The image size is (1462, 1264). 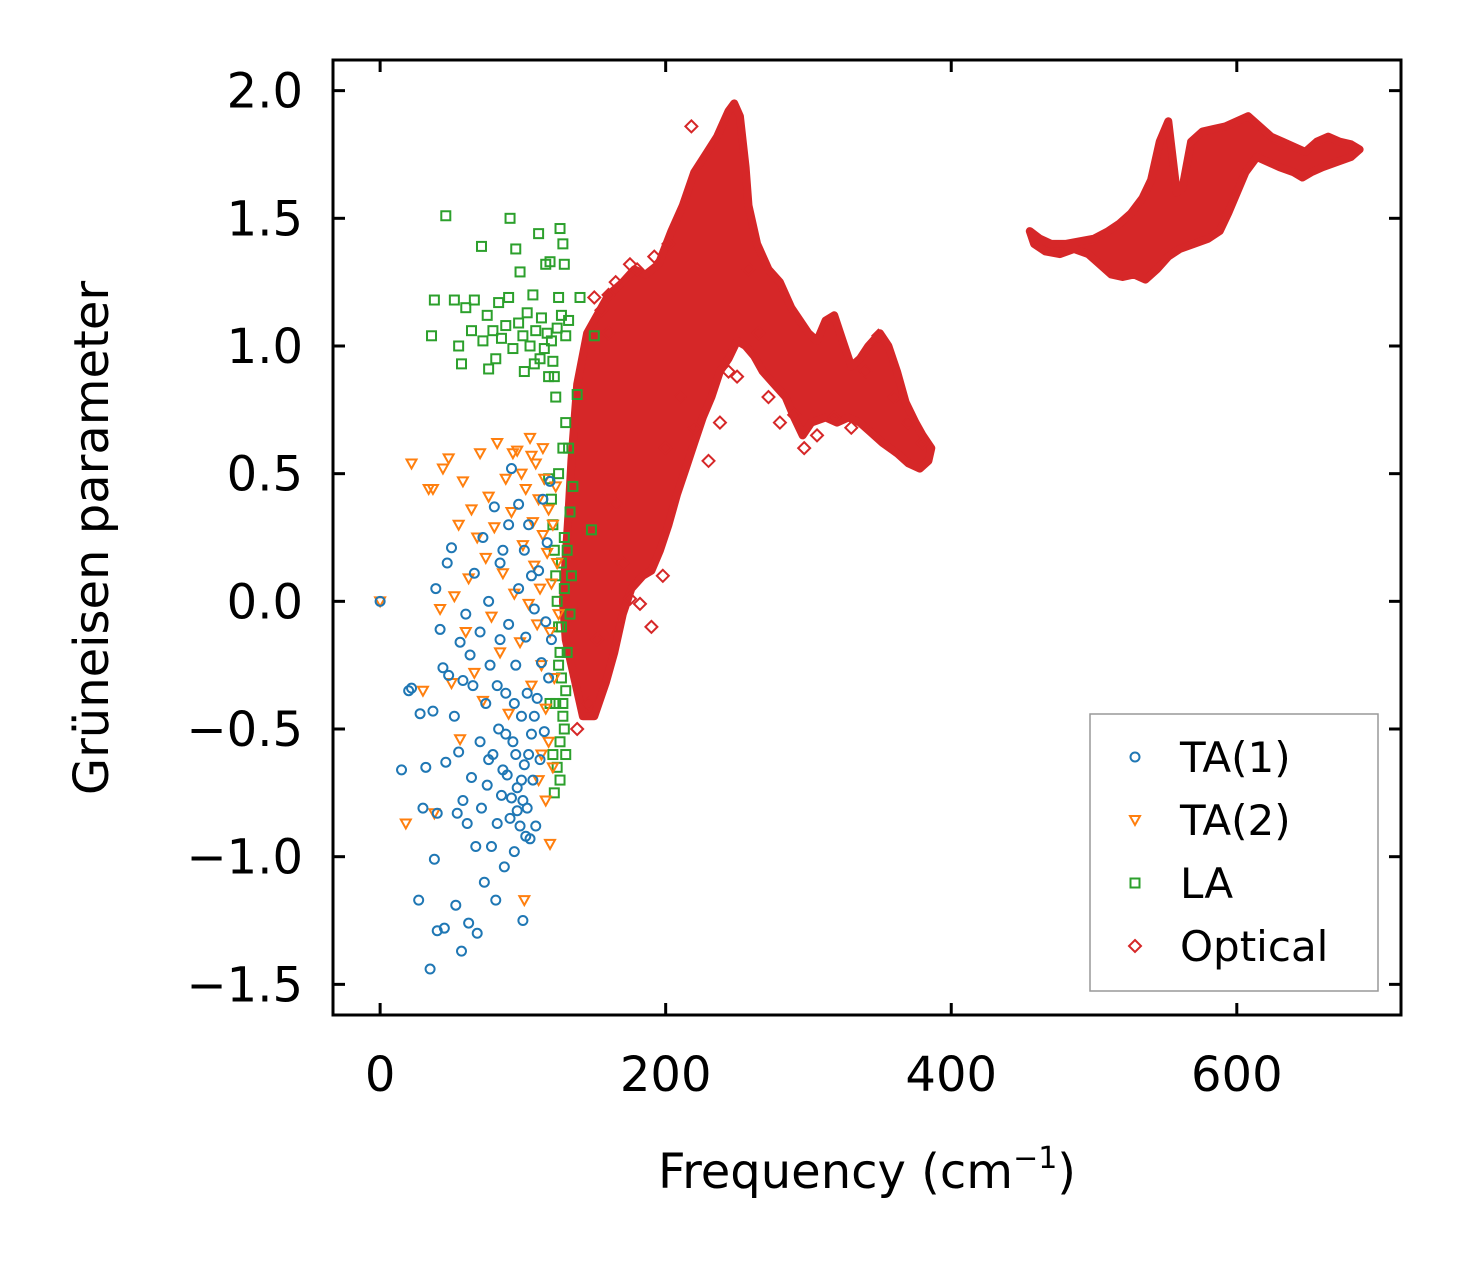 What do you see at coordinates (380, 1075) in the screenshot?
I see `x-tick-label: 0` at bounding box center [380, 1075].